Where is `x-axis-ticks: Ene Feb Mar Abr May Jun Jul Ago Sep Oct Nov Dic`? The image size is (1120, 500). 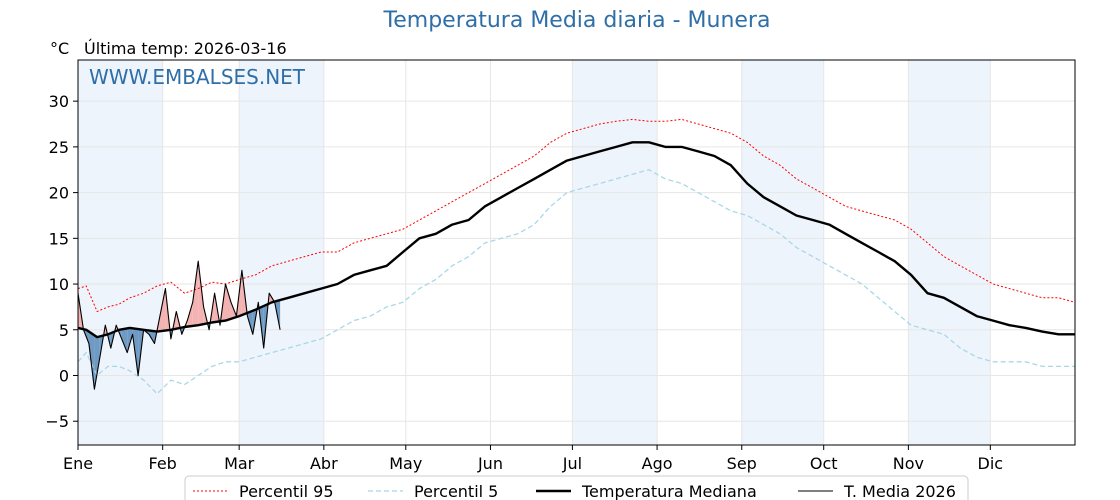
x-axis-ticks: Ene Feb Mar Abr May Jun Jul Ago Sep Oct Nov Dic is located at coordinates (533, 459).